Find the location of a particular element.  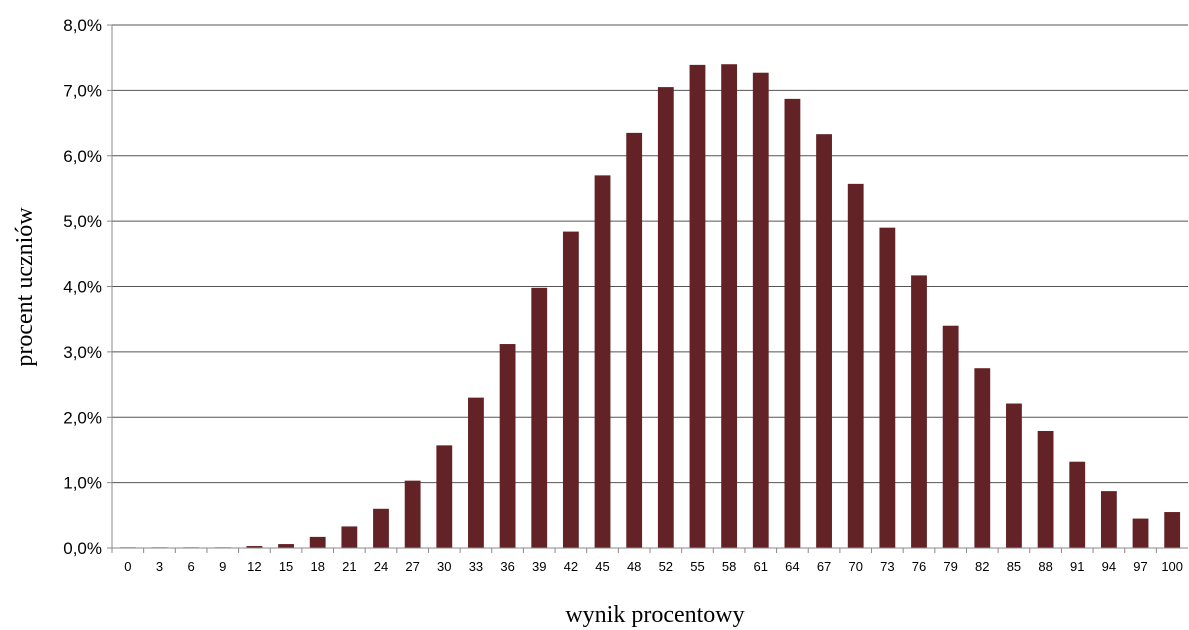

x-tick-label: 61 is located at coordinates (761, 566).